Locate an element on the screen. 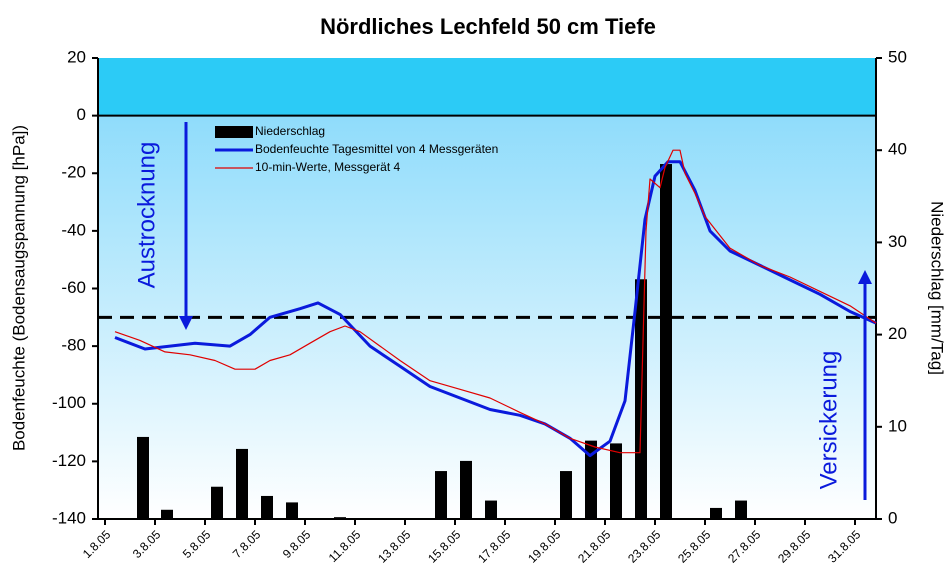  y-tick-label: -60 is located at coordinates (73, 287).